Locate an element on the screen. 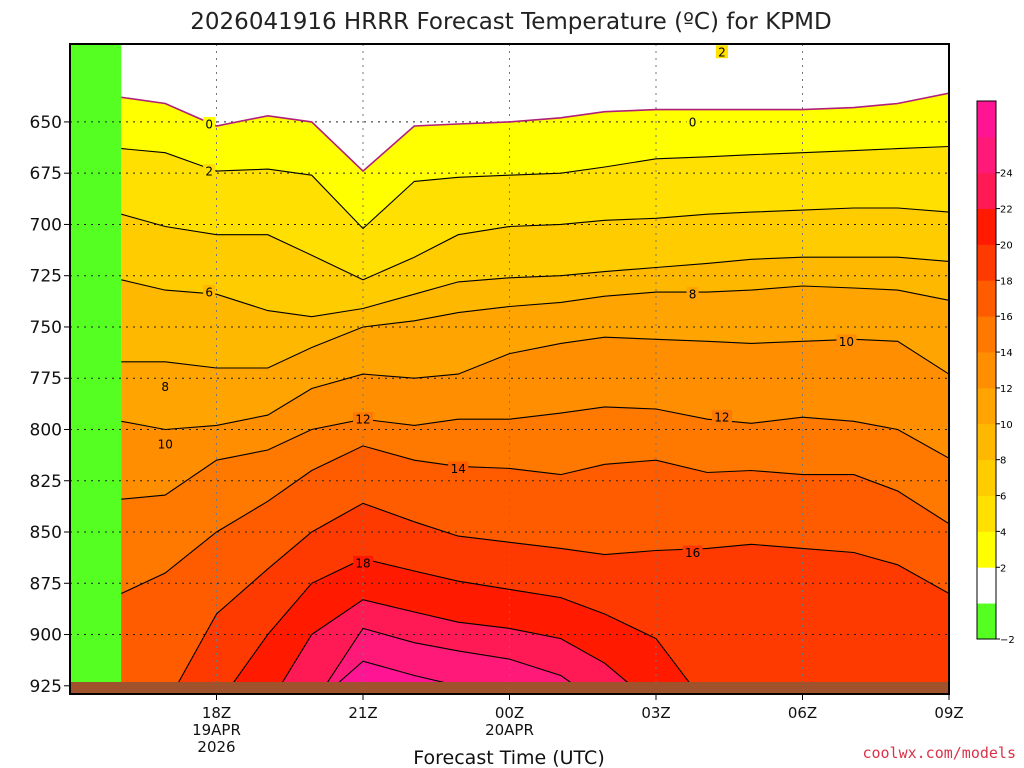 The image size is (1024, 768). colorbar-label: 2 is located at coordinates (1003, 568).